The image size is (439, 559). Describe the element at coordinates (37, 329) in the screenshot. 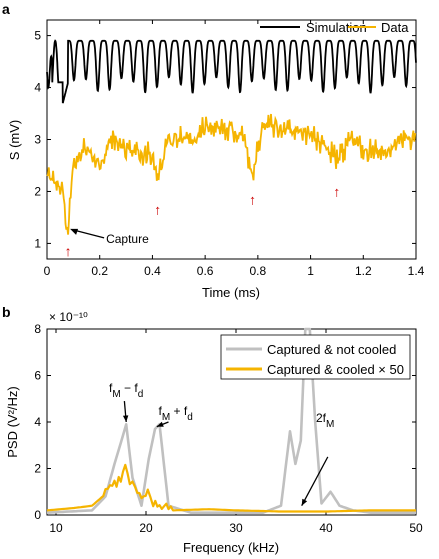

I see `y-tick-label: 8` at that location.